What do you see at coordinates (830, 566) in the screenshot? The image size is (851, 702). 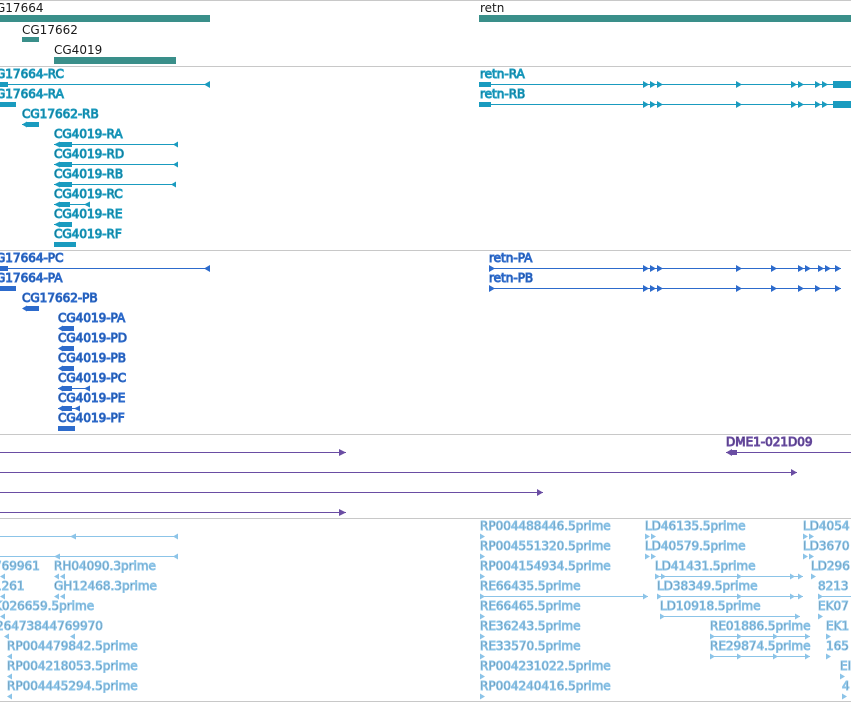 I see `est-label: LD296` at bounding box center [830, 566].